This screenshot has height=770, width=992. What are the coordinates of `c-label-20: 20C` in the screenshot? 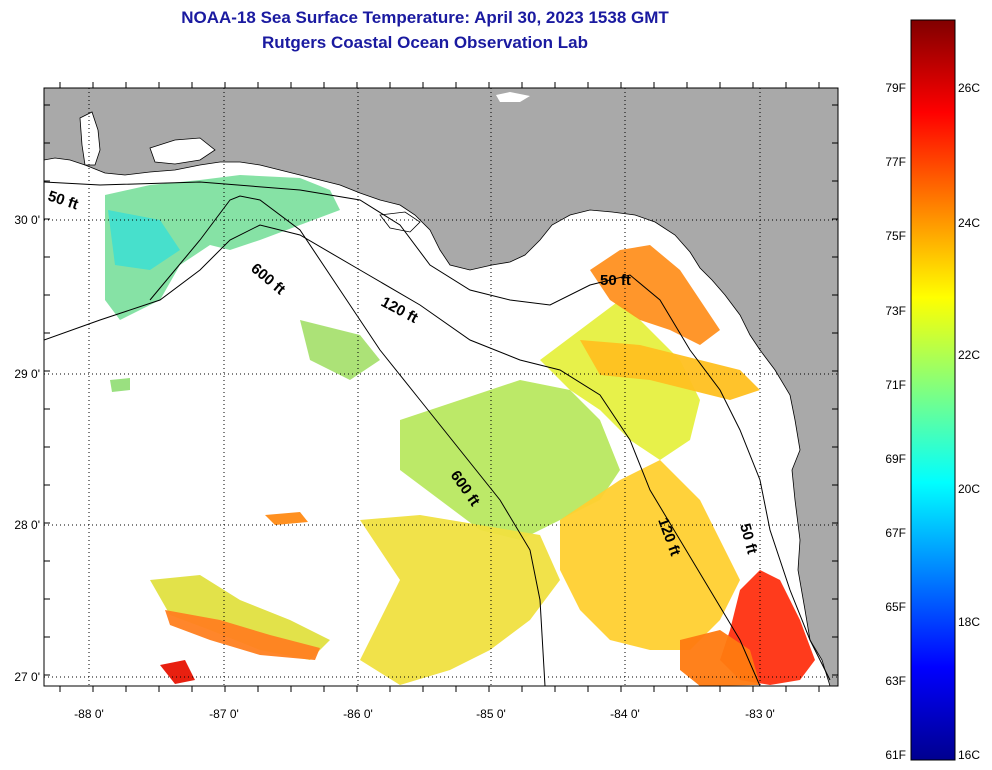 It's located at (969, 489).